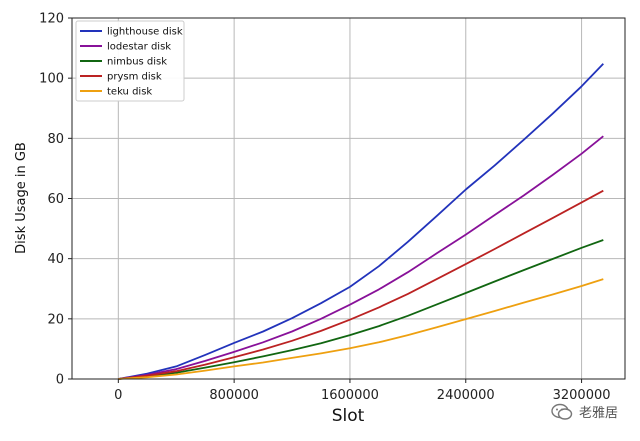  Describe the element at coordinates (55, 199) in the screenshot. I see `y-tick-label: 60` at that location.